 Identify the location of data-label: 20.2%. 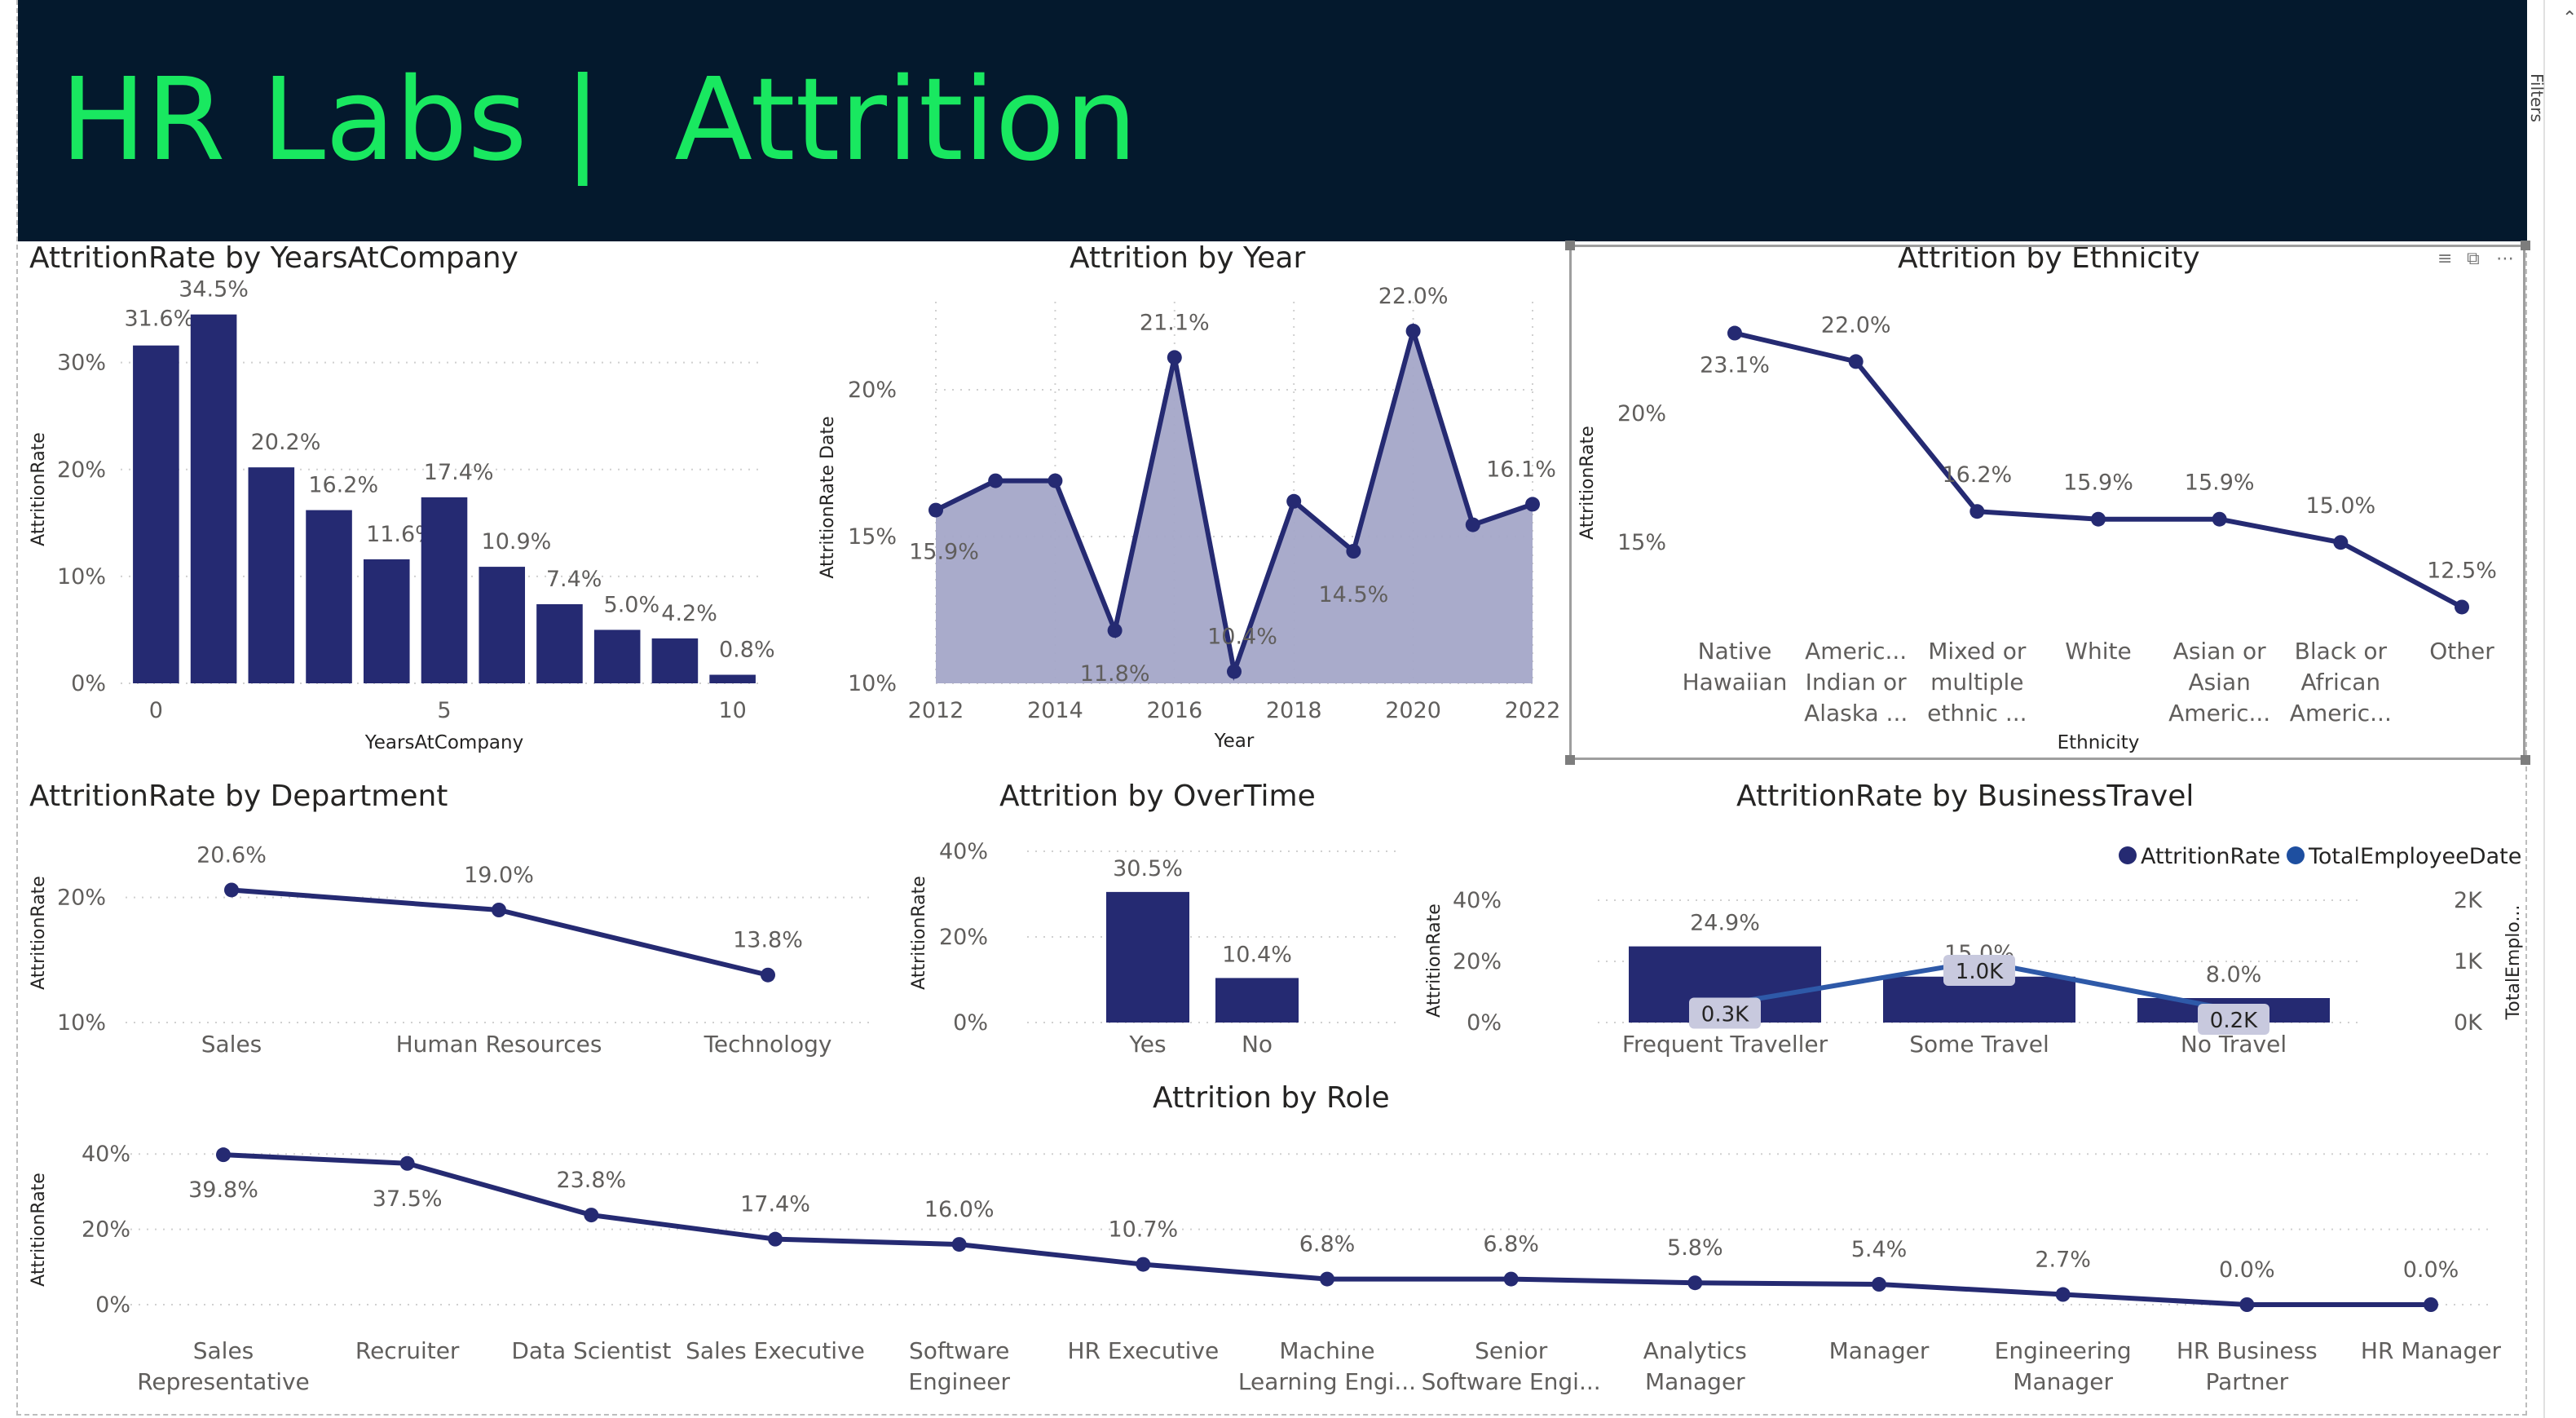
(286, 442).